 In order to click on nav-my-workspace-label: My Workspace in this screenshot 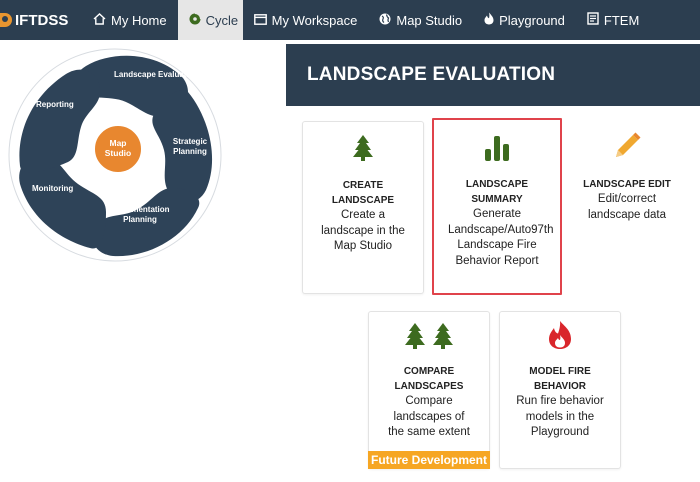, I will do `click(314, 20)`.